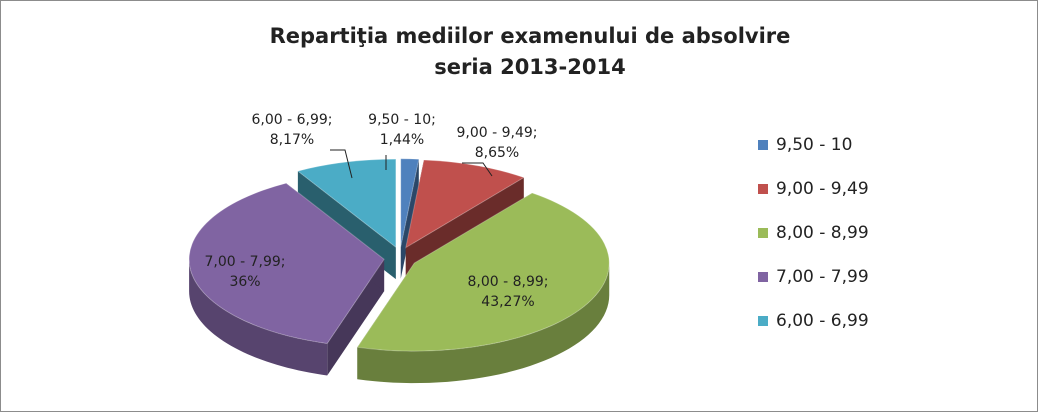 The image size is (1038, 412). What do you see at coordinates (497, 153) in the screenshot?
I see `data-label-value: 8,65%` at bounding box center [497, 153].